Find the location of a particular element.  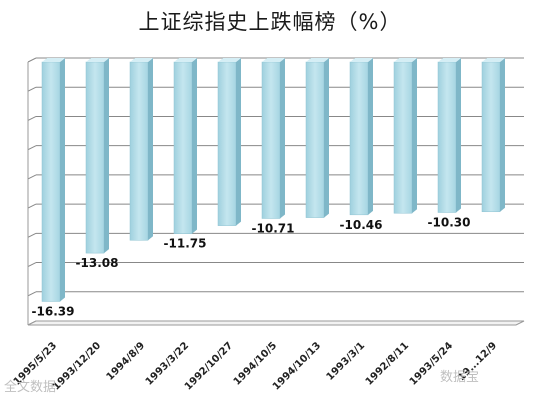

chart-title: 上证综指史上跌幅榜（%） is located at coordinates (270, 22).